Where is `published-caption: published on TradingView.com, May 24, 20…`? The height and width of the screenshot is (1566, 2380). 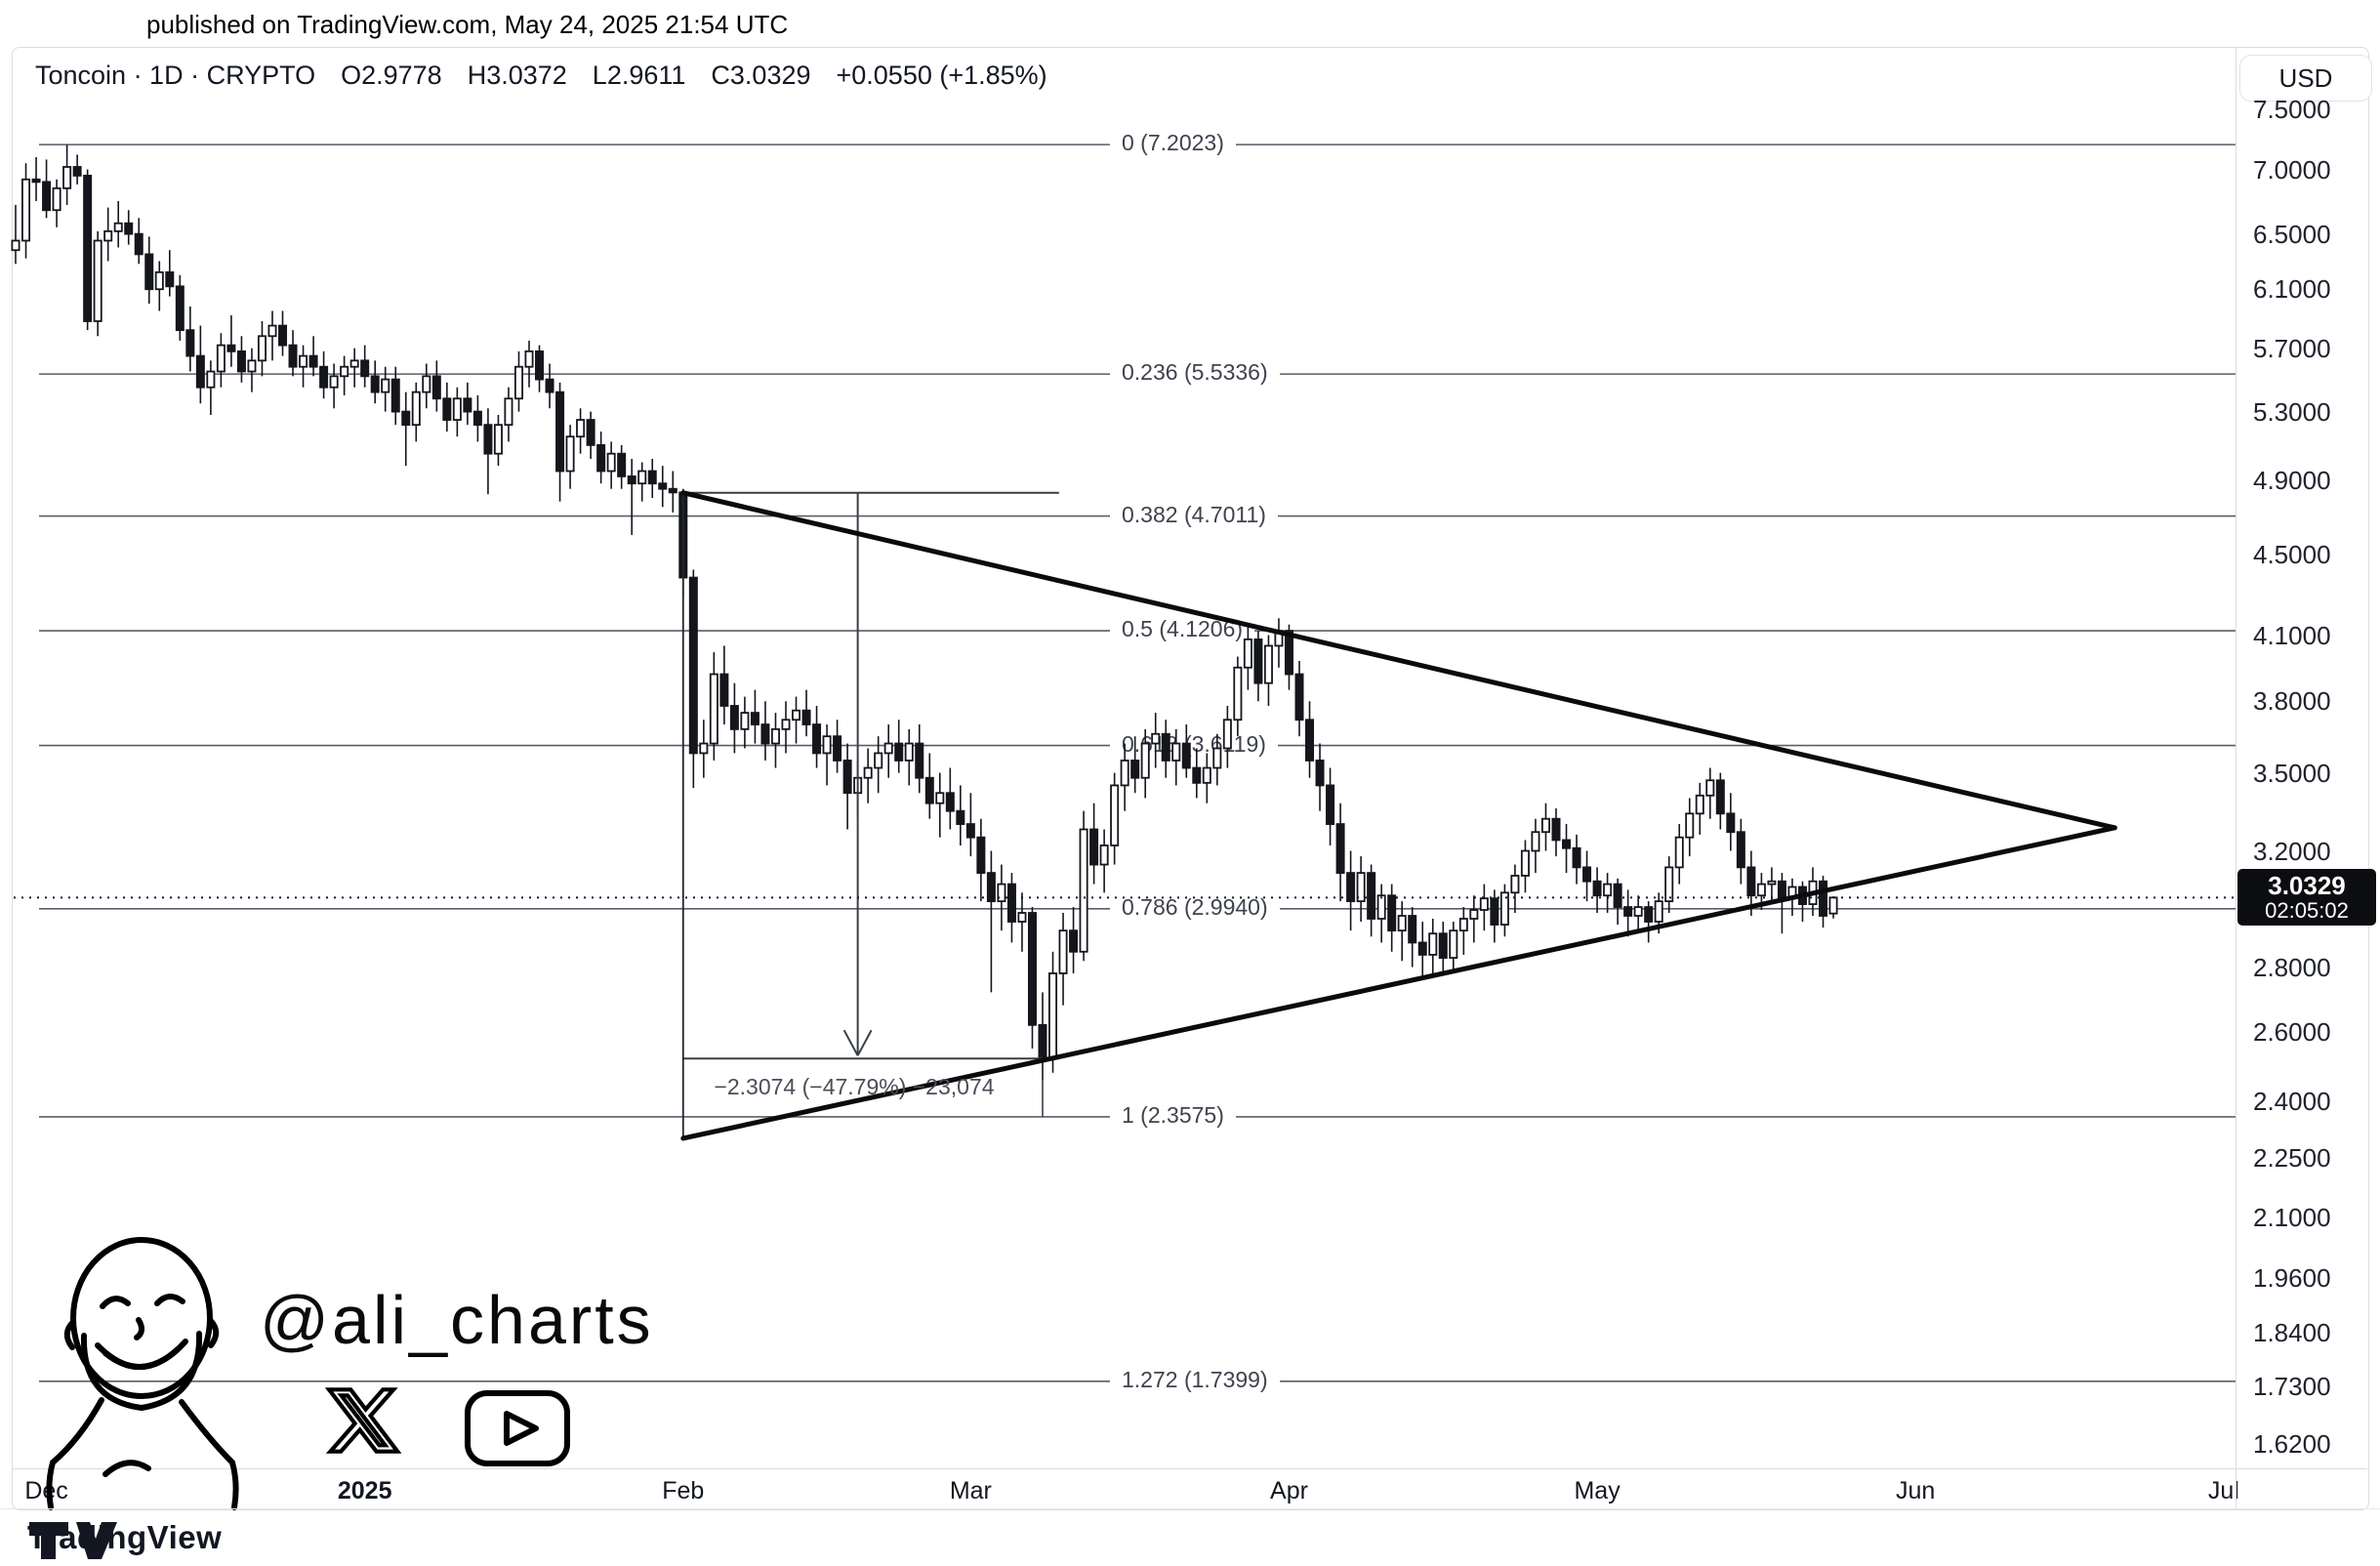 published-caption: published on TradingView.com, May 24, 20… is located at coordinates (467, 24).